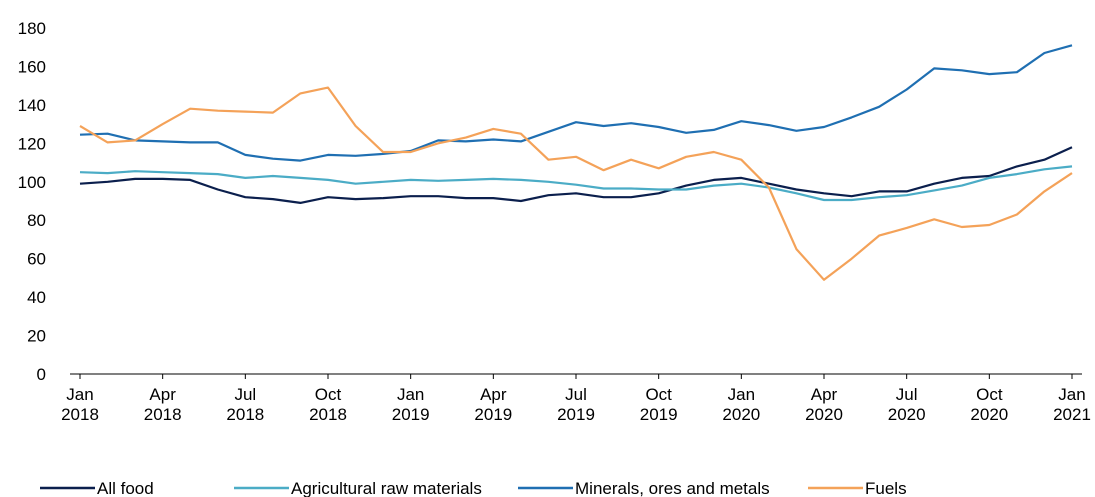 The image size is (1095, 497). What do you see at coordinates (886, 488) in the screenshot?
I see `legend-label: Fuels` at bounding box center [886, 488].